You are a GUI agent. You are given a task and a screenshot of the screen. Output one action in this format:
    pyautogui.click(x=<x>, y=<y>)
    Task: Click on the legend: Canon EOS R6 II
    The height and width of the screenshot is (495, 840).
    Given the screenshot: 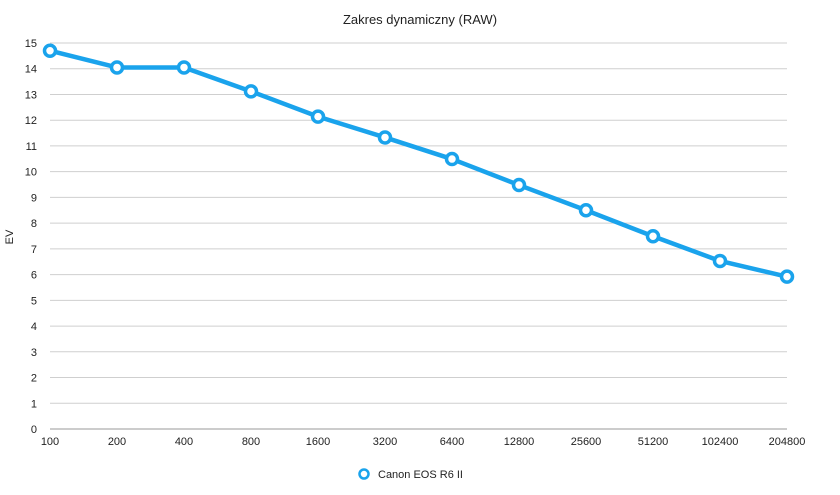 What is the action you would take?
    pyautogui.click(x=410, y=474)
    